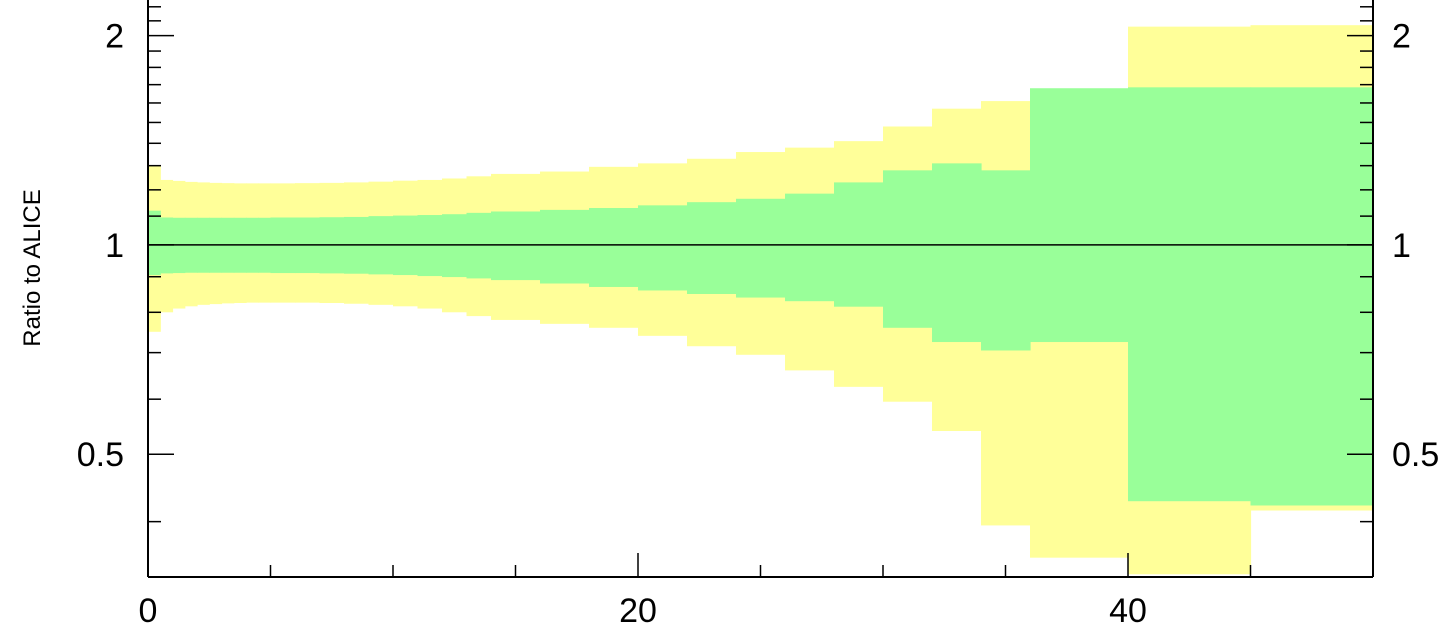 Image resolution: width=1451 pixels, height=630 pixels. Describe the element at coordinates (1415, 455) in the screenshot. I see `y-tick-label-right: 0.5` at that location.